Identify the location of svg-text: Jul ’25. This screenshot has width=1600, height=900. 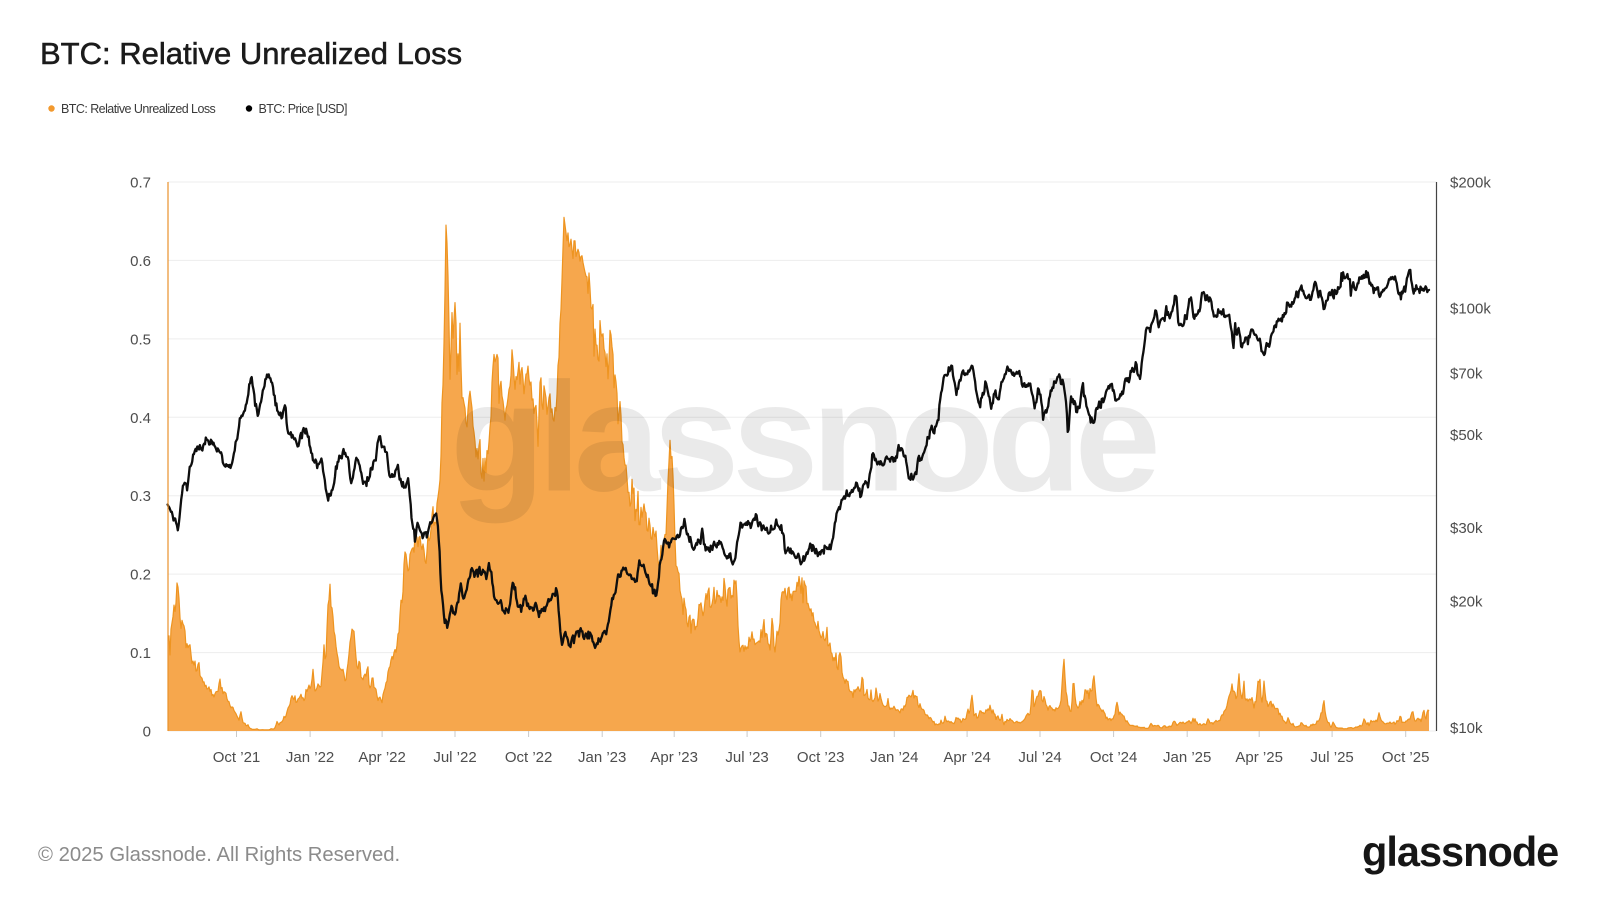
(1331, 757).